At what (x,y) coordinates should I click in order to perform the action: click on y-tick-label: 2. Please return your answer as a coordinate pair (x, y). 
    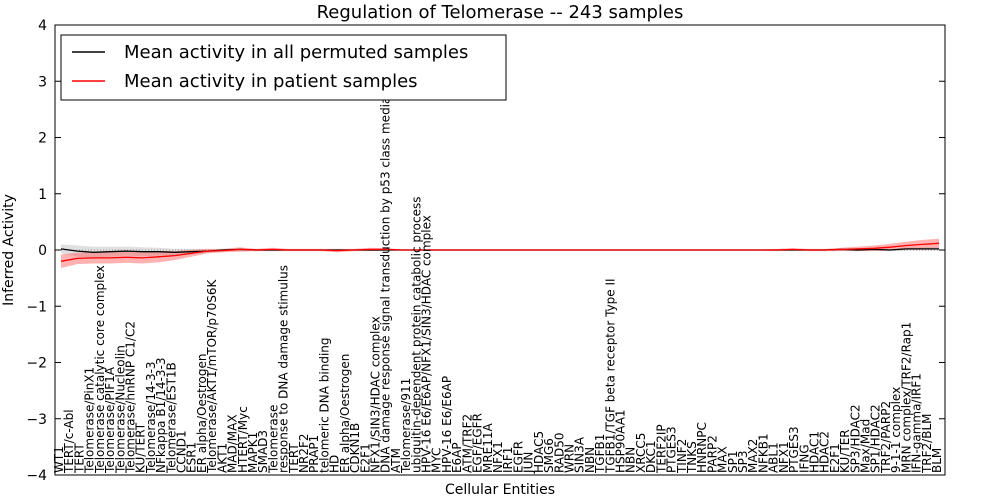
    Looking at the image, I should click on (42, 139).